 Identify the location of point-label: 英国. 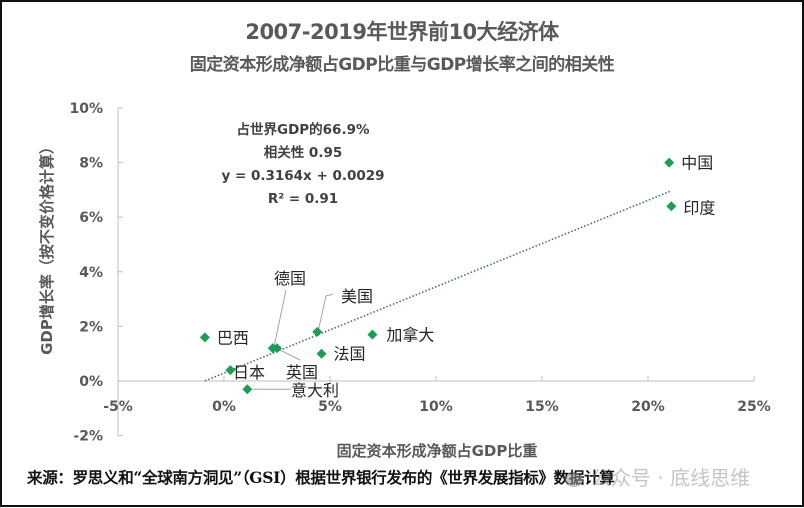
(302, 372).